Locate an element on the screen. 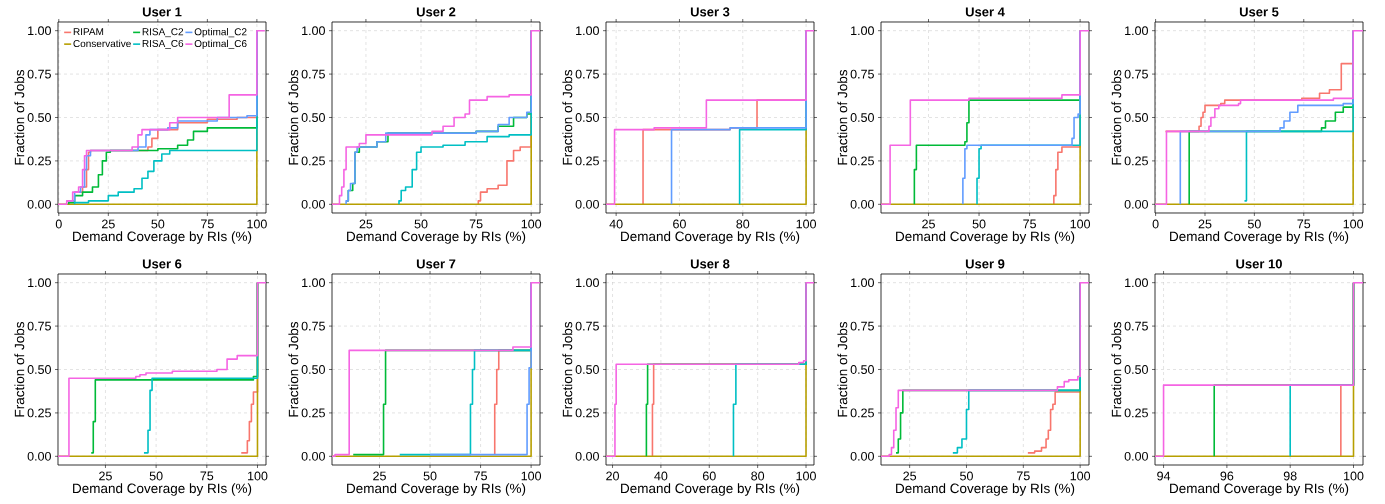 The width and height of the screenshot is (1385, 504). chart-title: User 9 is located at coordinates (985, 264).